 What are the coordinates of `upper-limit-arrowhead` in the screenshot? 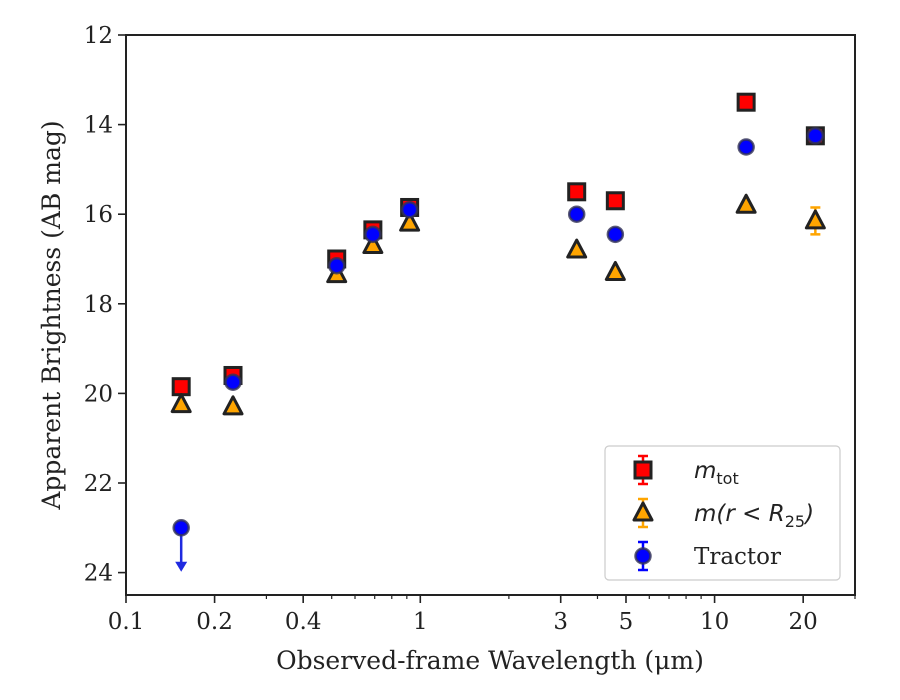 It's located at (181, 566).